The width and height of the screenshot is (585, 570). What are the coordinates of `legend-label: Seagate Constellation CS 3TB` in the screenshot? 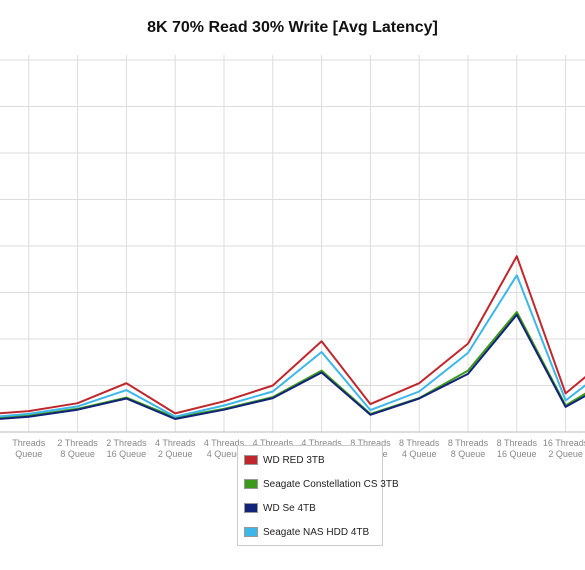 It's located at (331, 484).